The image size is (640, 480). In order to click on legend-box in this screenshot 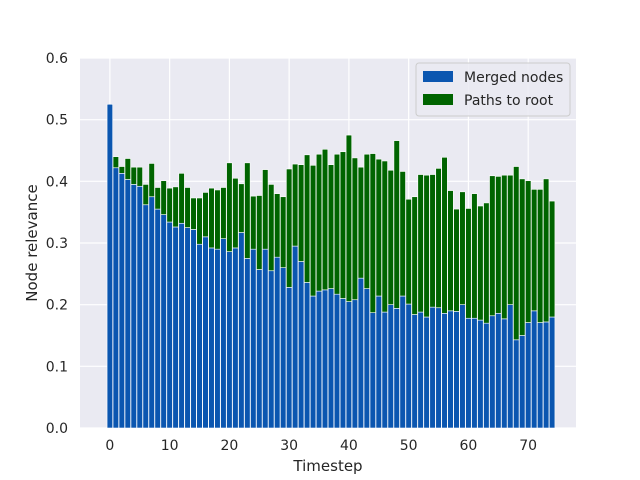, I will do `click(493, 89)`.